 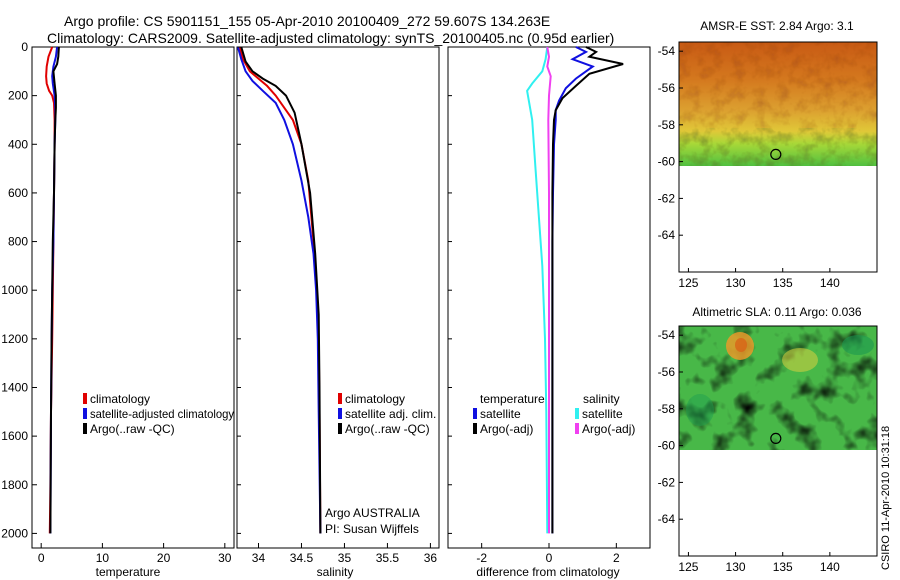 What do you see at coordinates (858, 345) in the screenshot?
I see `sla-low-patch` at bounding box center [858, 345].